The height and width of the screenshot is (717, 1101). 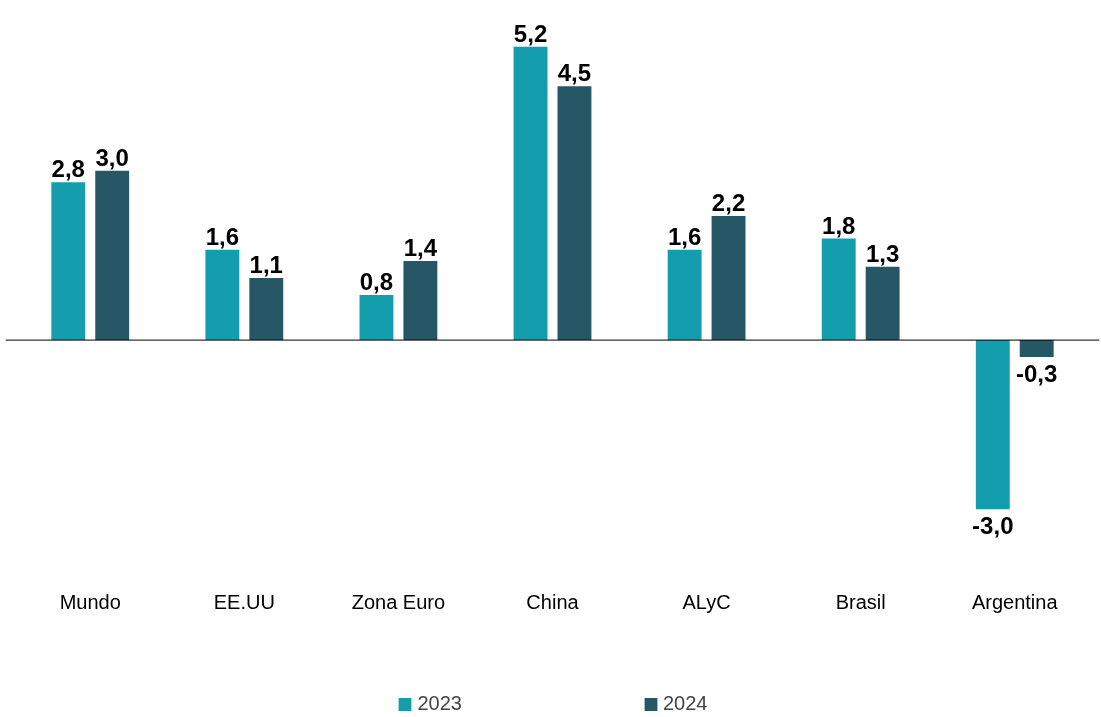 What do you see at coordinates (1015, 601) in the screenshot?
I see `x-tick-label: Argentina` at bounding box center [1015, 601].